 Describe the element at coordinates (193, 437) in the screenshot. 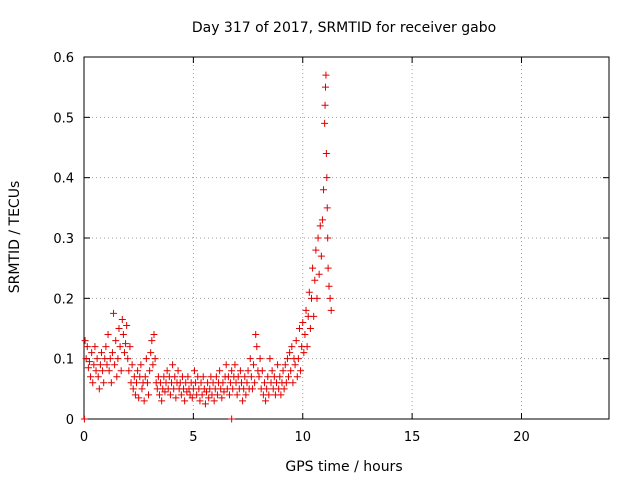

I see `x-tick-label: 5` at that location.